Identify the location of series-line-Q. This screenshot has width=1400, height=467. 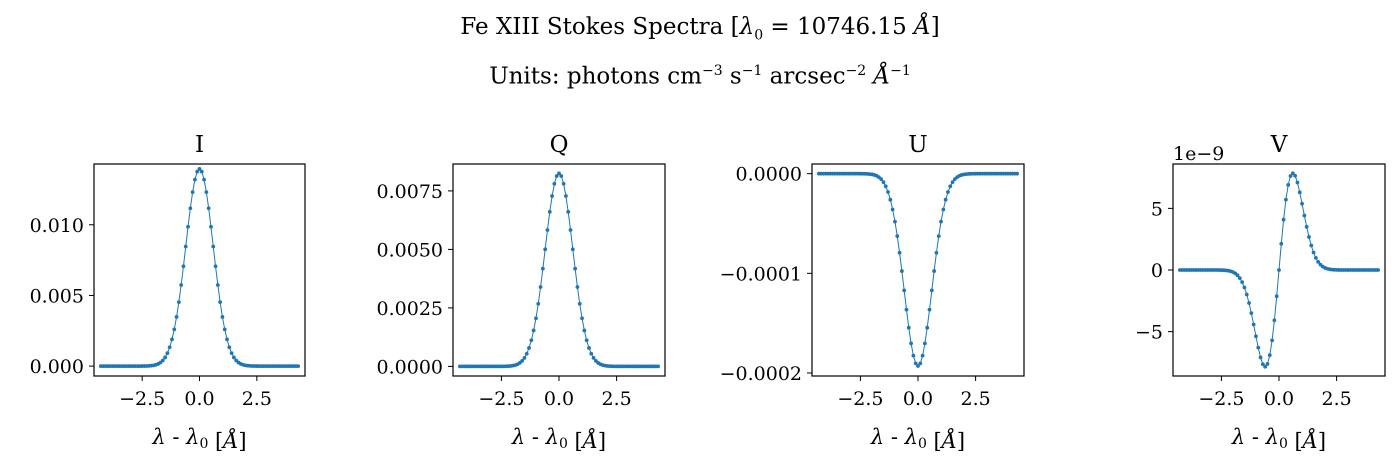
(559, 269).